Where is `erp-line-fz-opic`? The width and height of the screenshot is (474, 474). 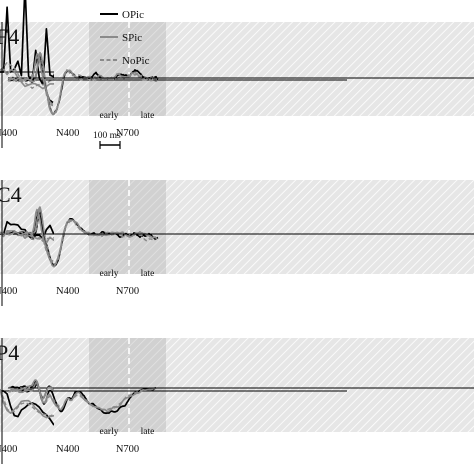 erp-line-fz-opic is located at coordinates (83, 84).